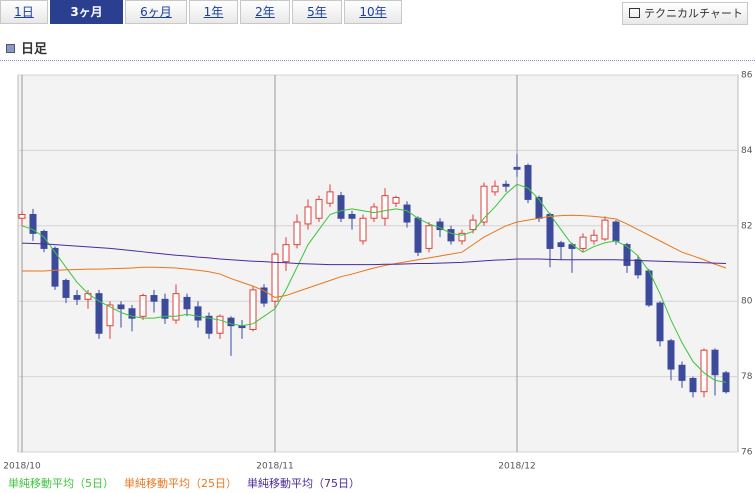 This screenshot has height=493, width=755. Describe the element at coordinates (746, 226) in the screenshot. I see `y-tick-label: 82` at that location.